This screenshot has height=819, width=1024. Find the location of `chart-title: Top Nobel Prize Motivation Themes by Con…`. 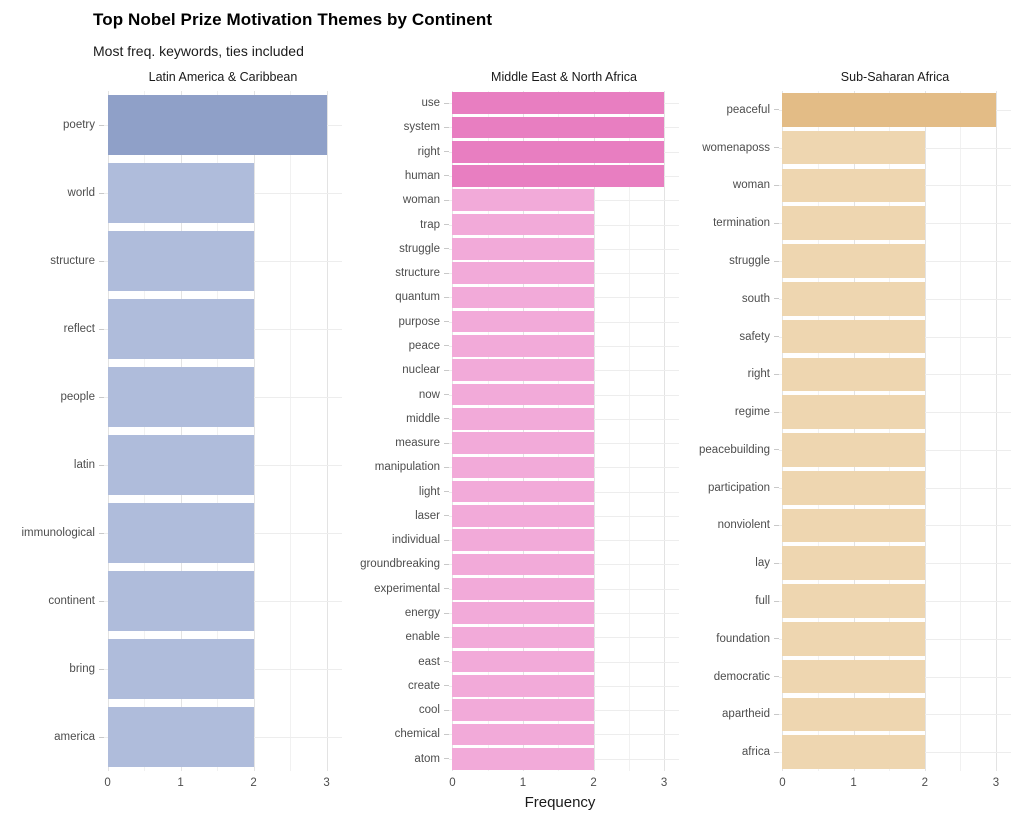

chart-title: Top Nobel Prize Motivation Themes by Con… is located at coordinates (293, 19).